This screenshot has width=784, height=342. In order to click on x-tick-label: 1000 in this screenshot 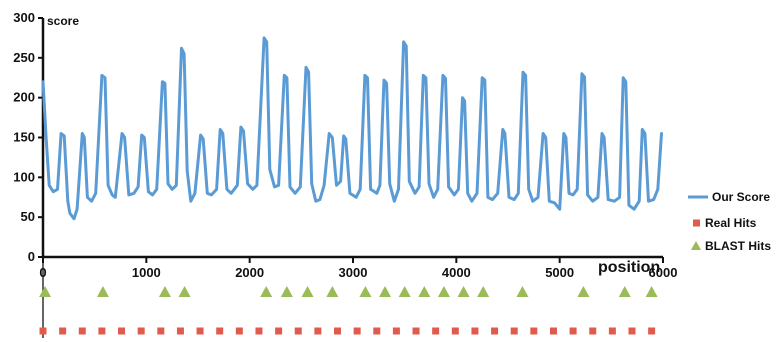, I will do `click(146, 272)`.